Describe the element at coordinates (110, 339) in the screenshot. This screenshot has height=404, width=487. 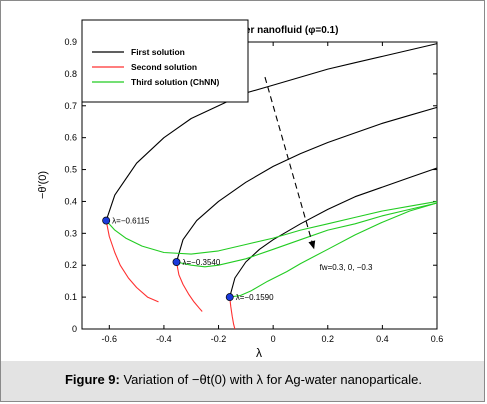
I see `x-tick-label: -0.6` at that location.